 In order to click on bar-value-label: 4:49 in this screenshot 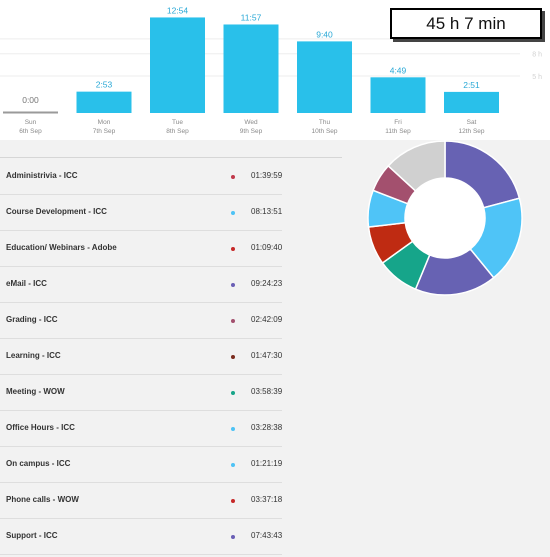, I will do `click(398, 70)`.